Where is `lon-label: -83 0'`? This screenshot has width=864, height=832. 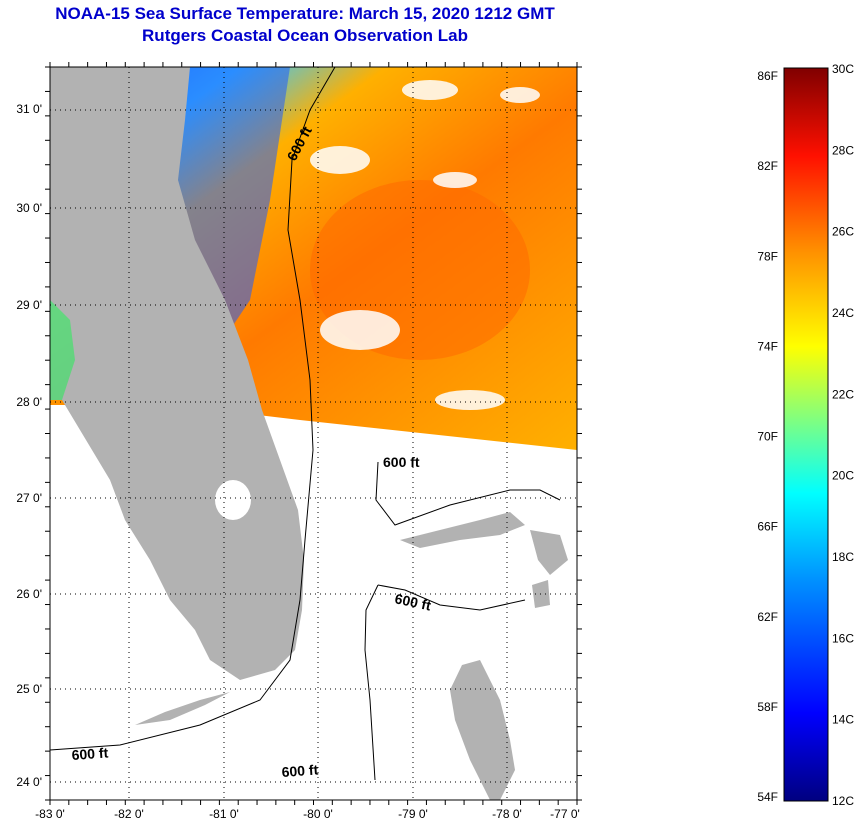
lon-label: -83 0' is located at coordinates (50, 814).